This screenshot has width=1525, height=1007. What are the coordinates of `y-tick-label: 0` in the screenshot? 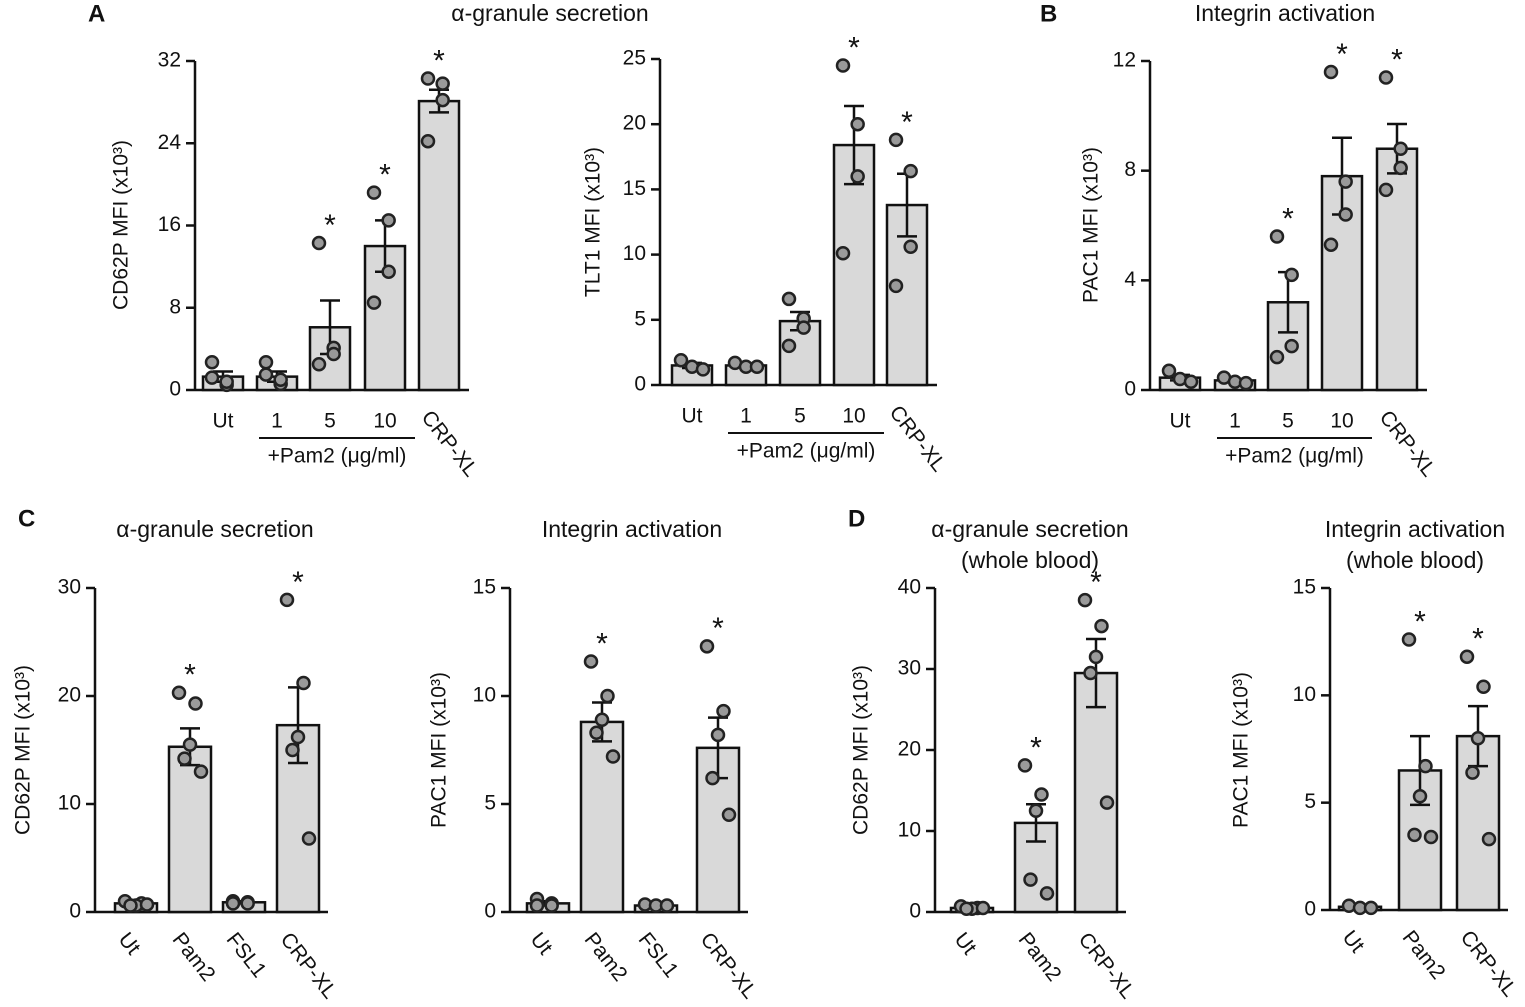 It's located at (1310, 909).